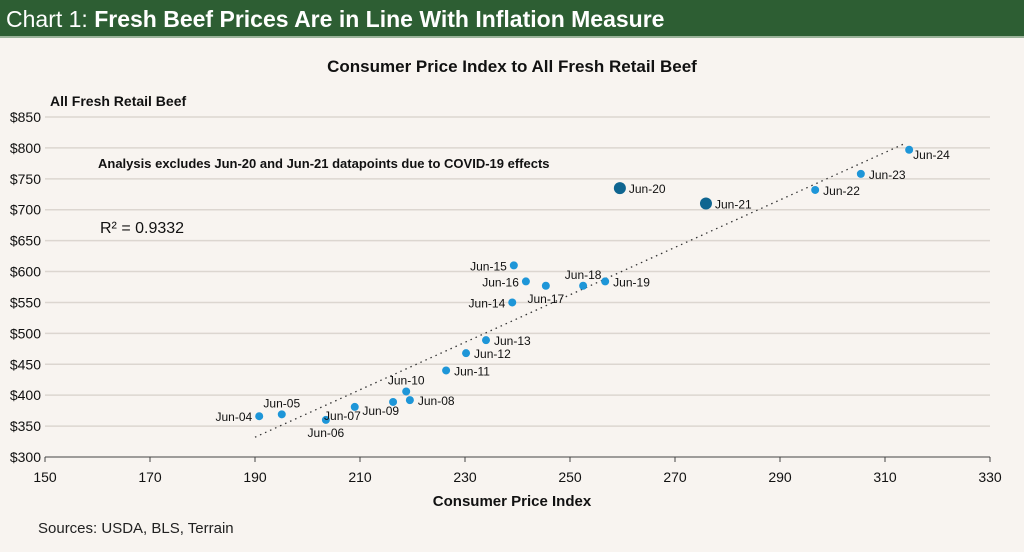 This screenshot has width=1024, height=552. I want to click on data-label: Jun-05, so click(281, 403).